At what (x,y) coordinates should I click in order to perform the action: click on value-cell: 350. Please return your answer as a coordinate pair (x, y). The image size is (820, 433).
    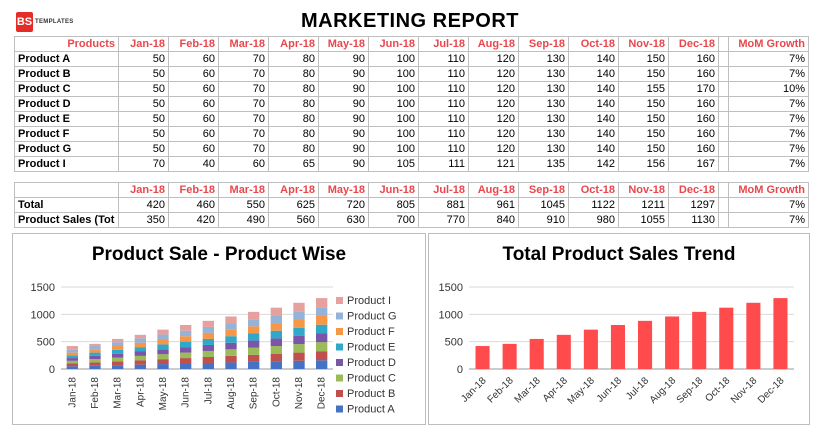
    Looking at the image, I should click on (143, 220).